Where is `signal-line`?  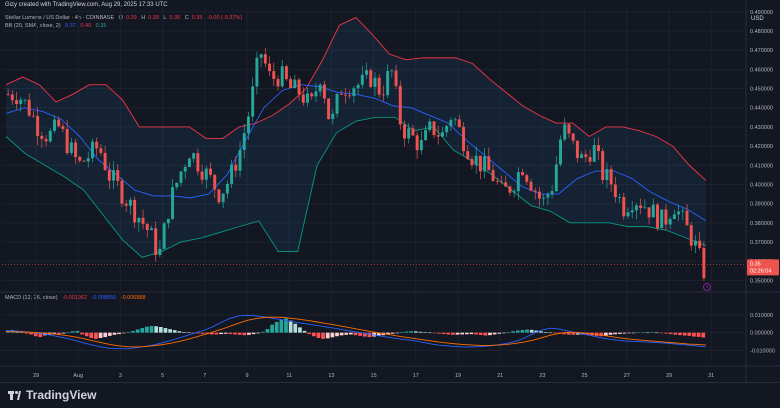
signal-line is located at coordinates (356, 332).